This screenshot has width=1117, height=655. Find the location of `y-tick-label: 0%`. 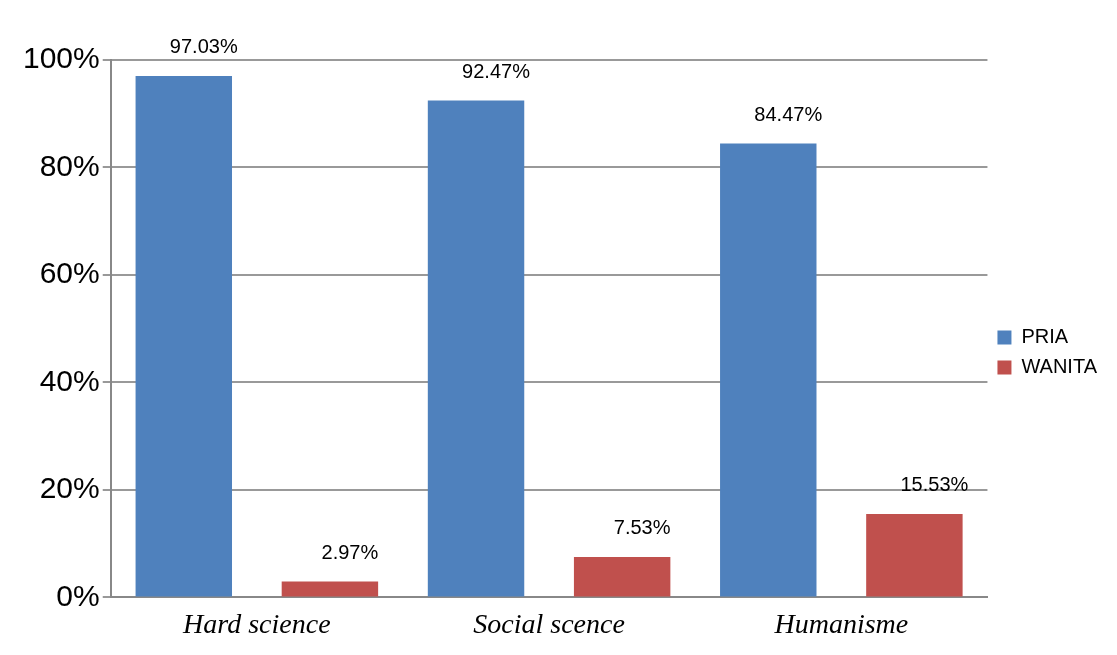

y-tick-label: 0% is located at coordinates (78, 595).